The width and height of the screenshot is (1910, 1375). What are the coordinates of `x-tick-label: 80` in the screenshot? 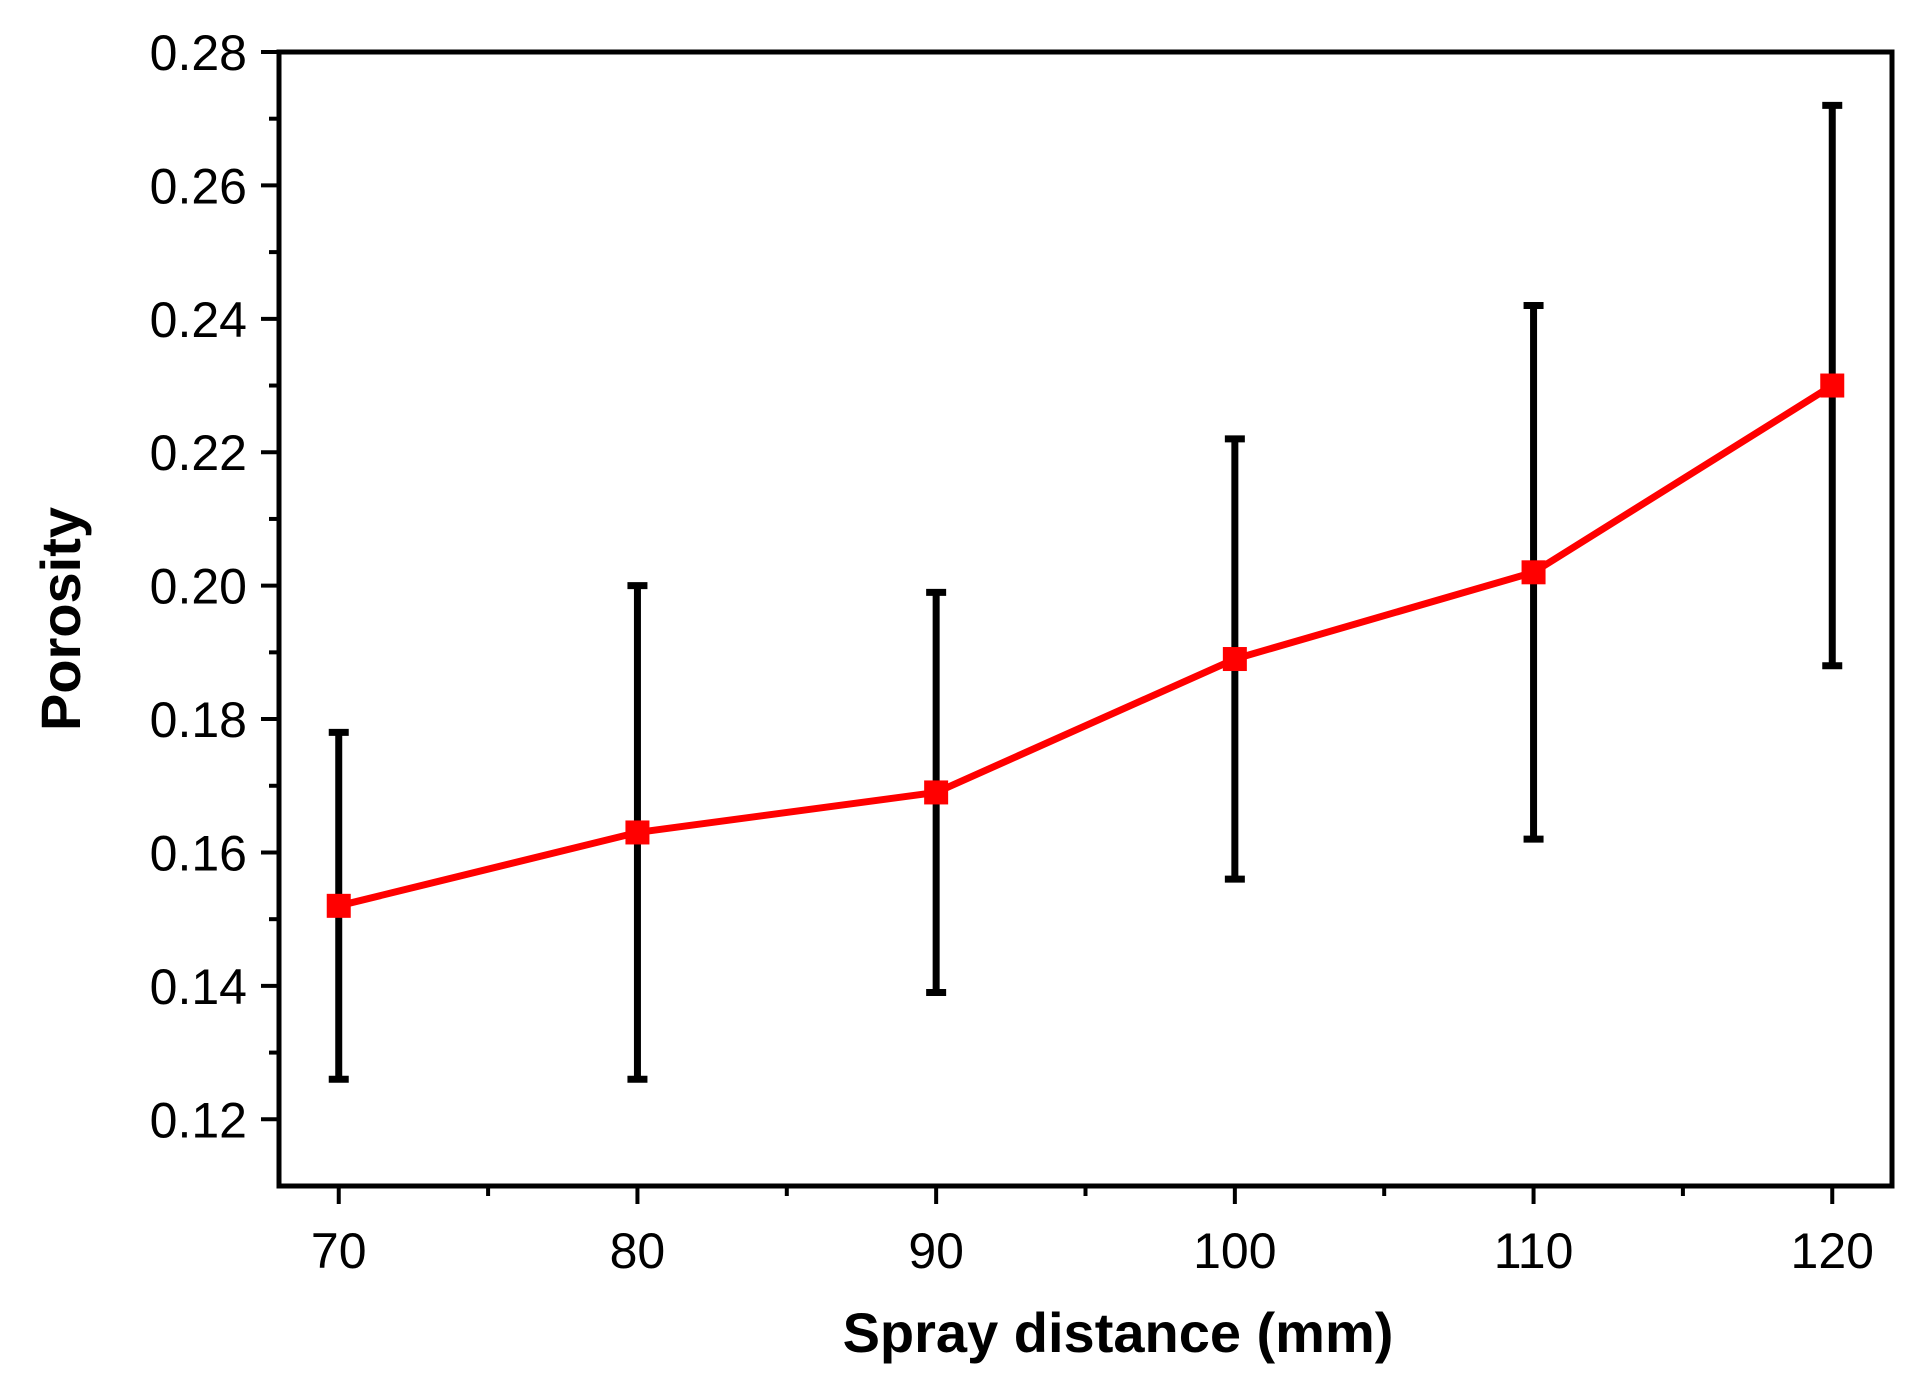 It's located at (638, 1251).